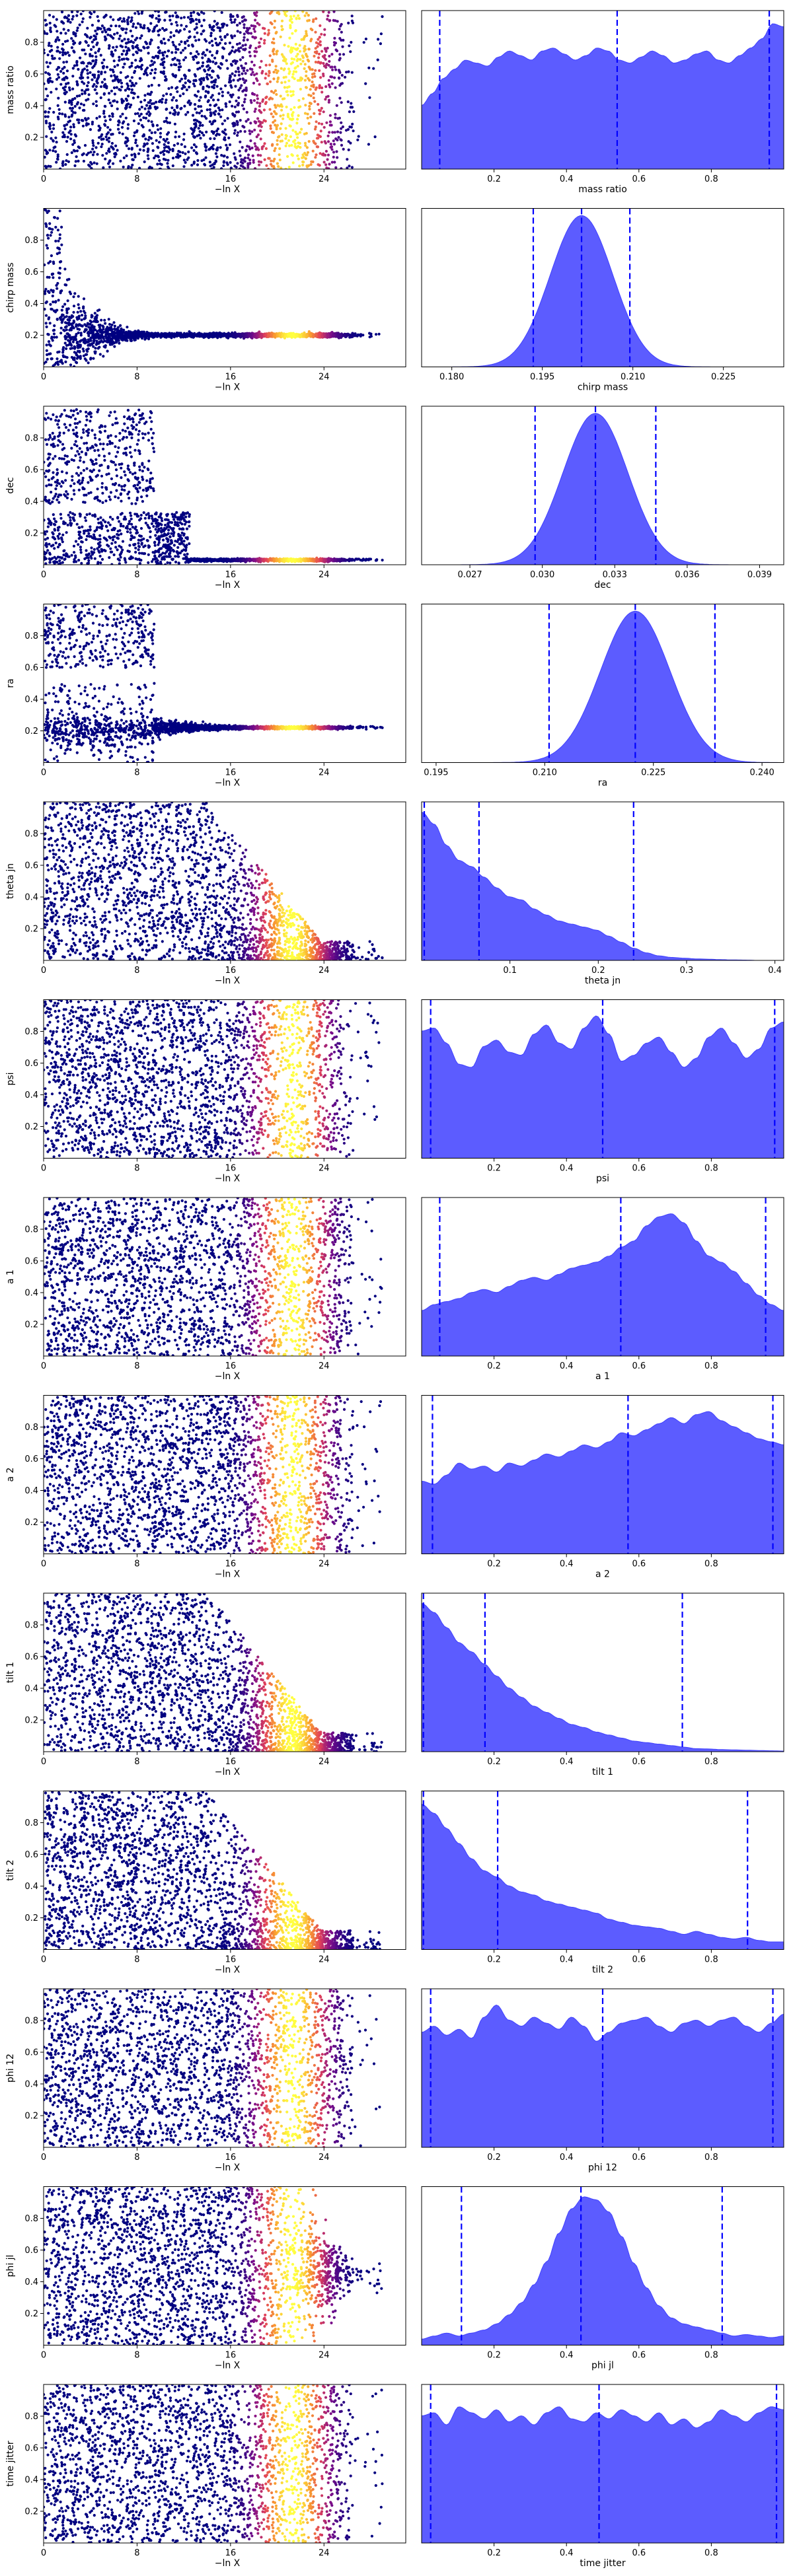  Describe the element at coordinates (44, 377) in the screenshot. I see `trace-xtick-label: 0` at that location.